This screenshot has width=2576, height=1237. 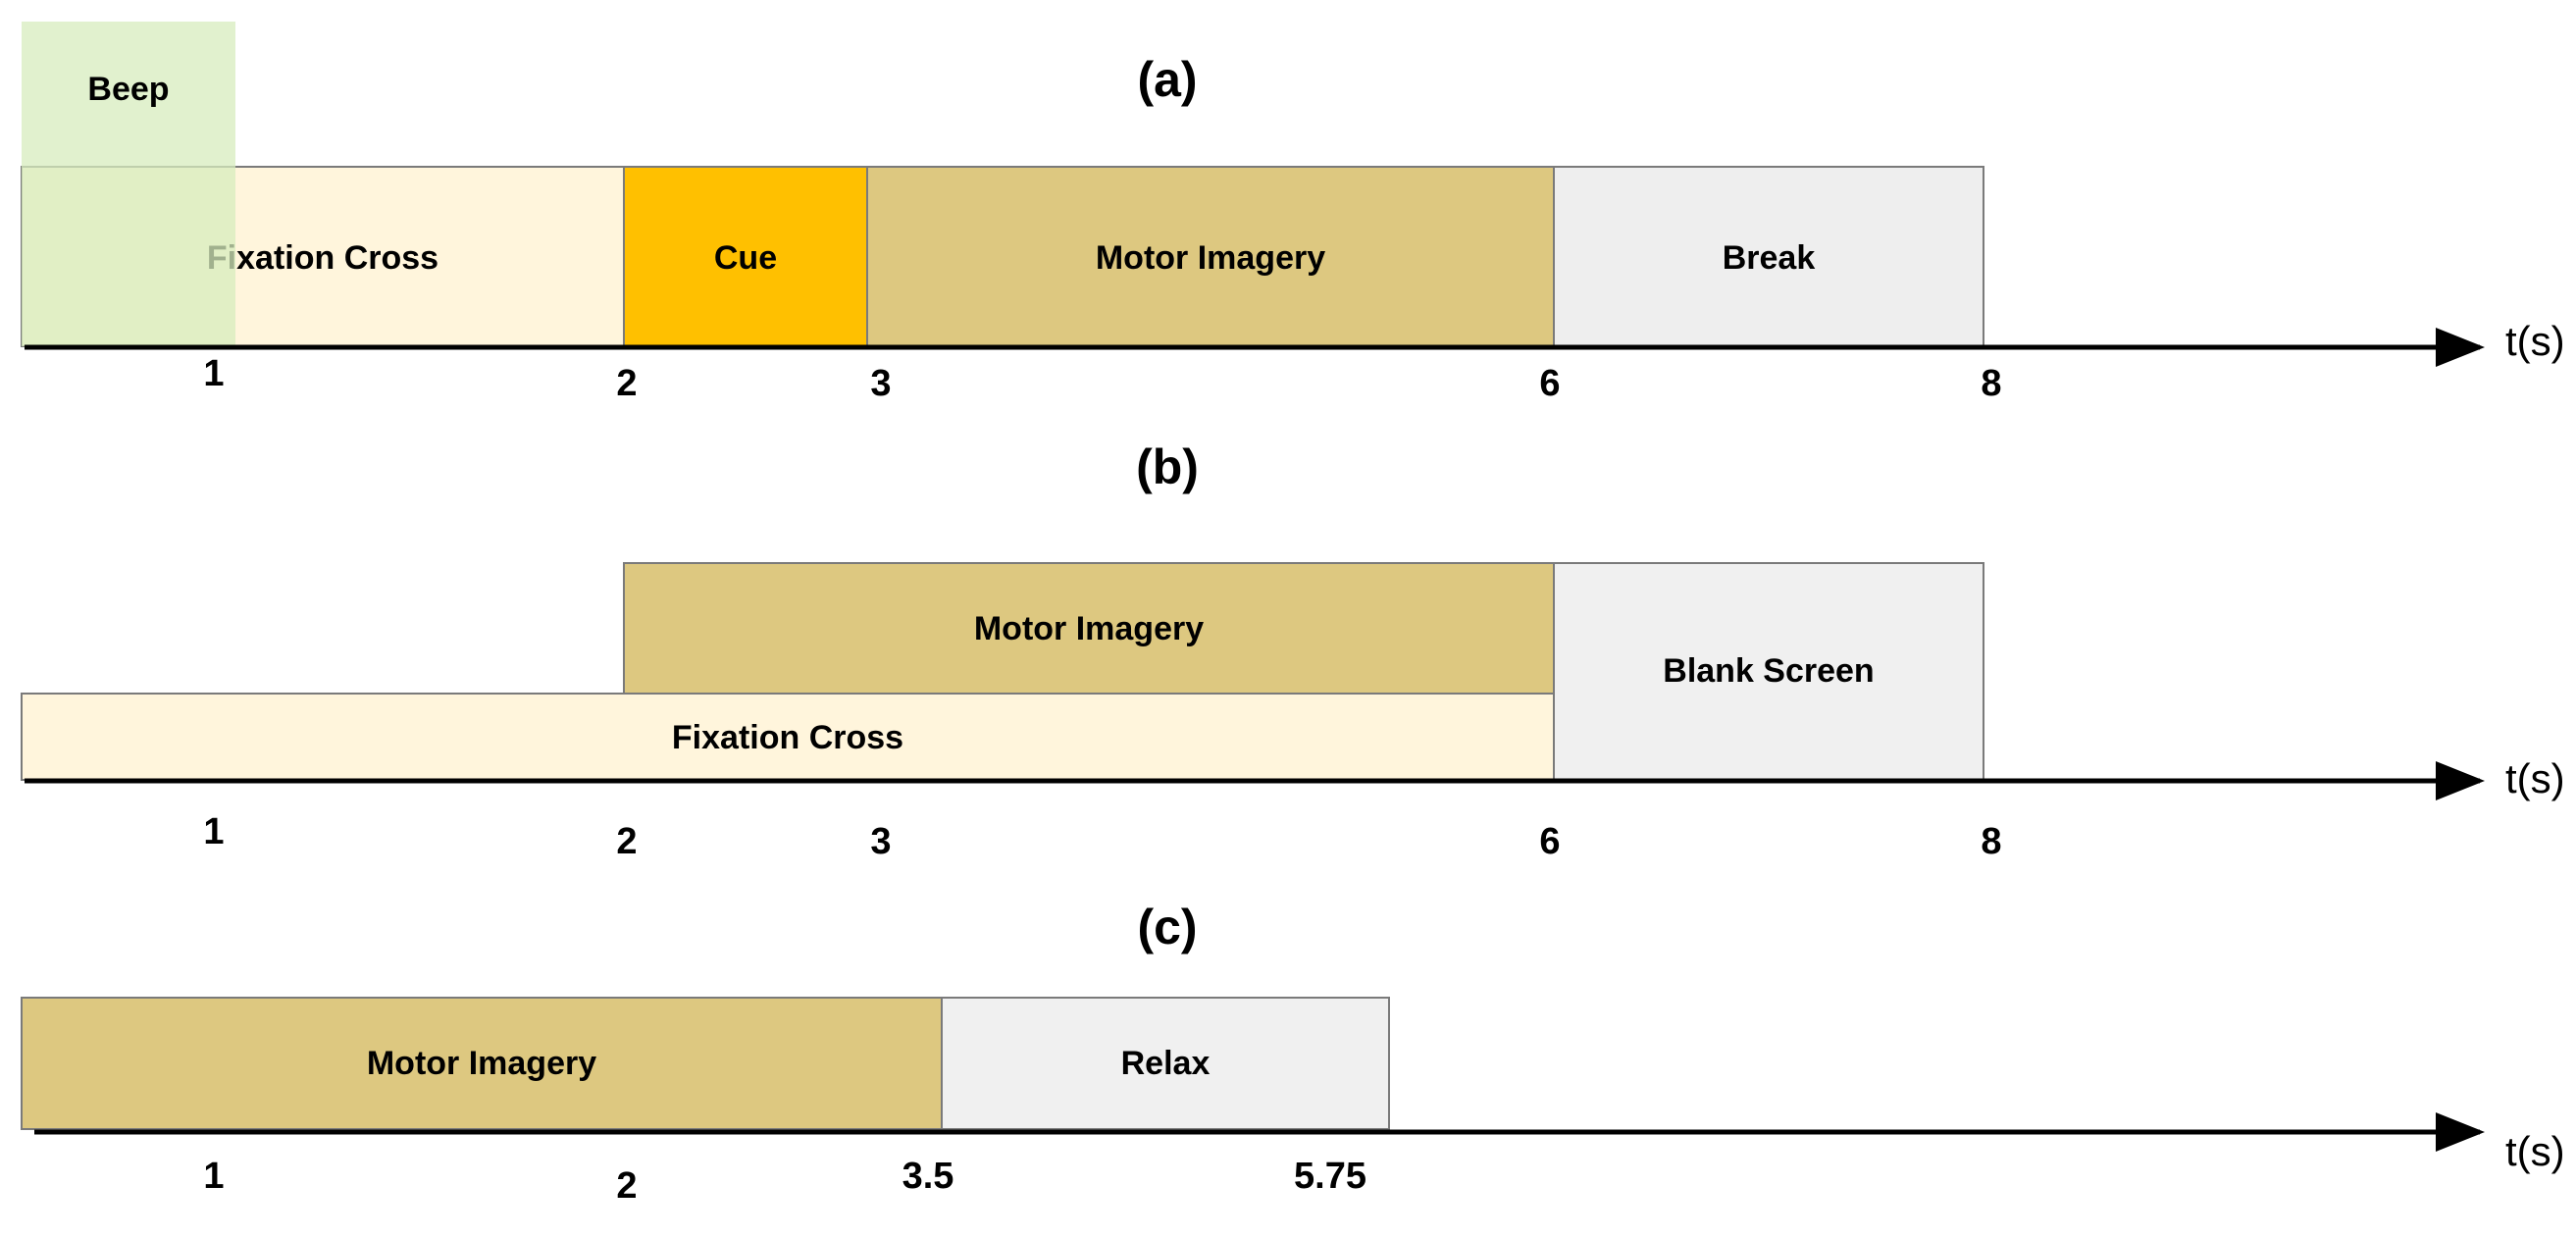 What do you see at coordinates (928, 1177) in the screenshot?
I see `tick-label-c-3-5: 3.5` at bounding box center [928, 1177].